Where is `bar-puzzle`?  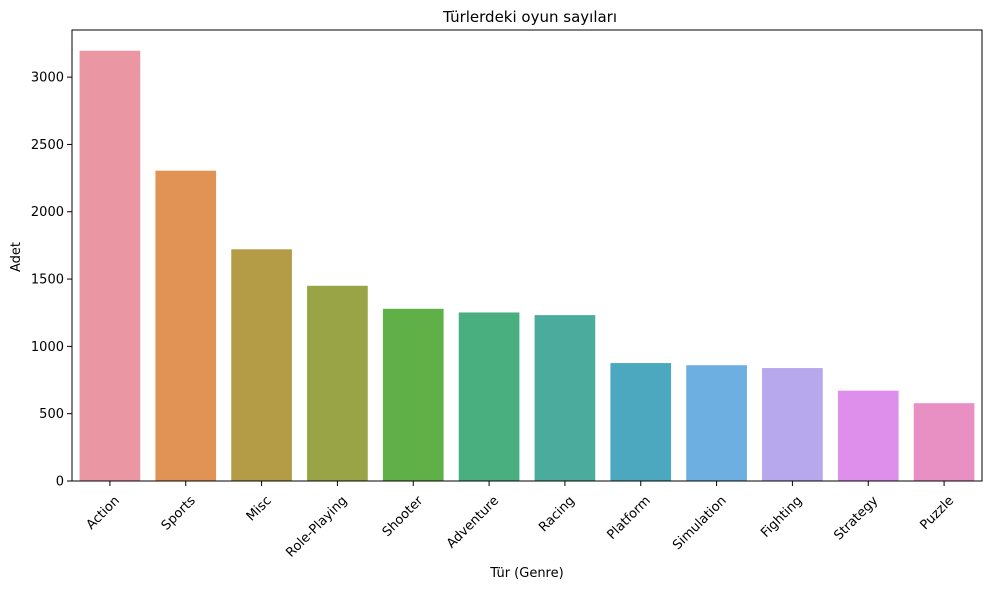
bar-puzzle is located at coordinates (944, 442).